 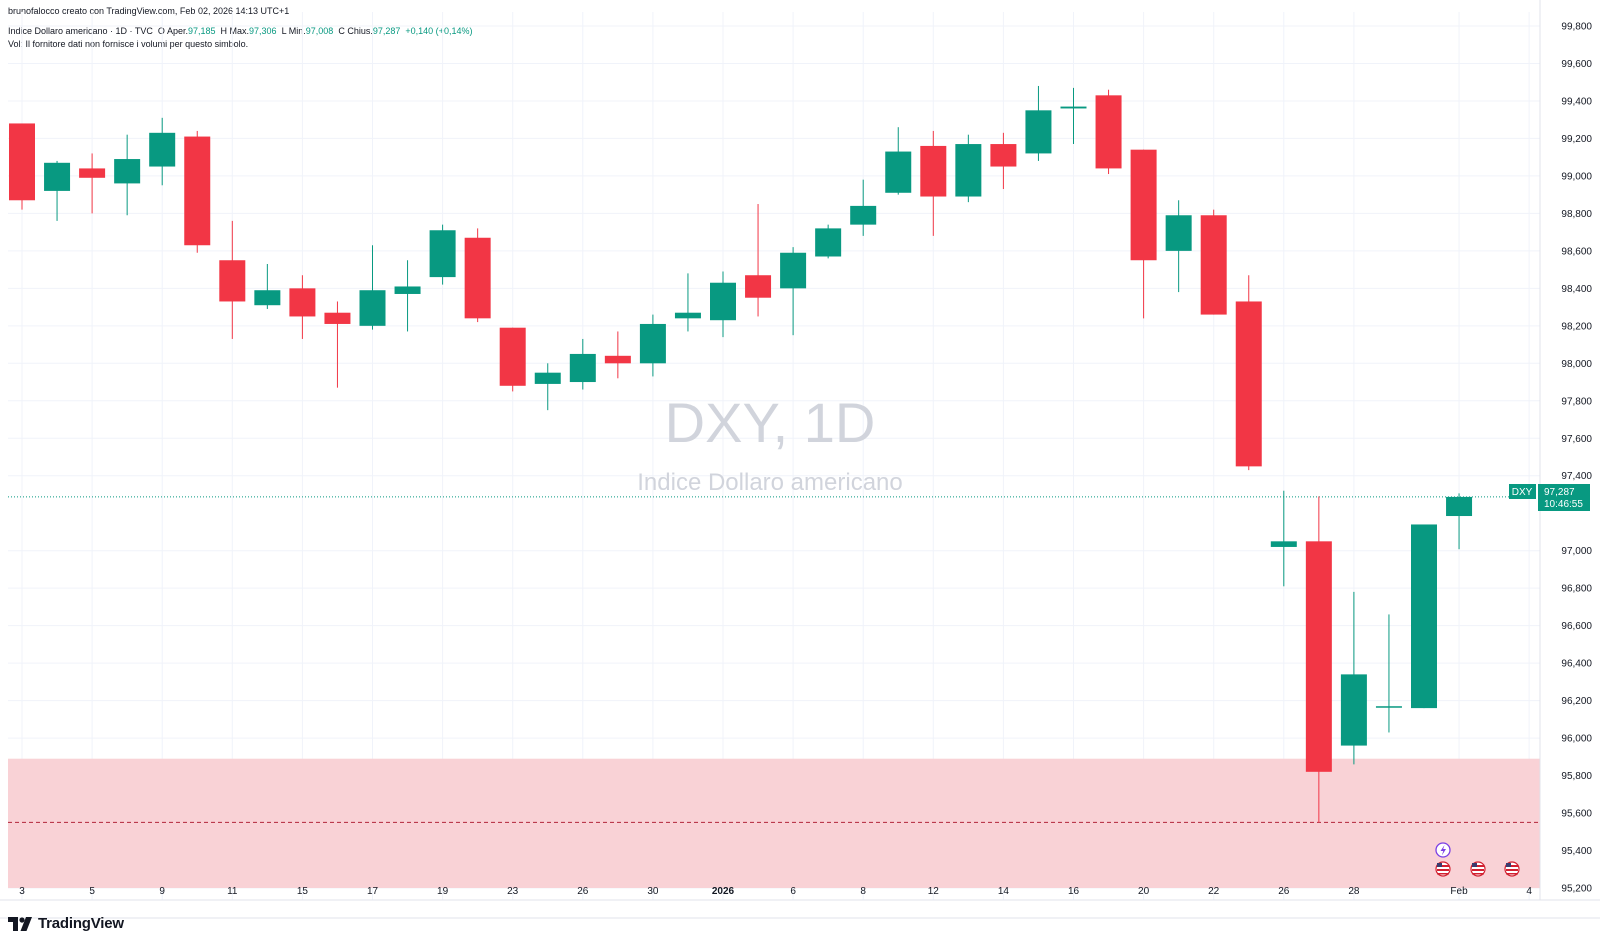 What do you see at coordinates (162, 891) in the screenshot?
I see `x-tick-label: 9` at bounding box center [162, 891].